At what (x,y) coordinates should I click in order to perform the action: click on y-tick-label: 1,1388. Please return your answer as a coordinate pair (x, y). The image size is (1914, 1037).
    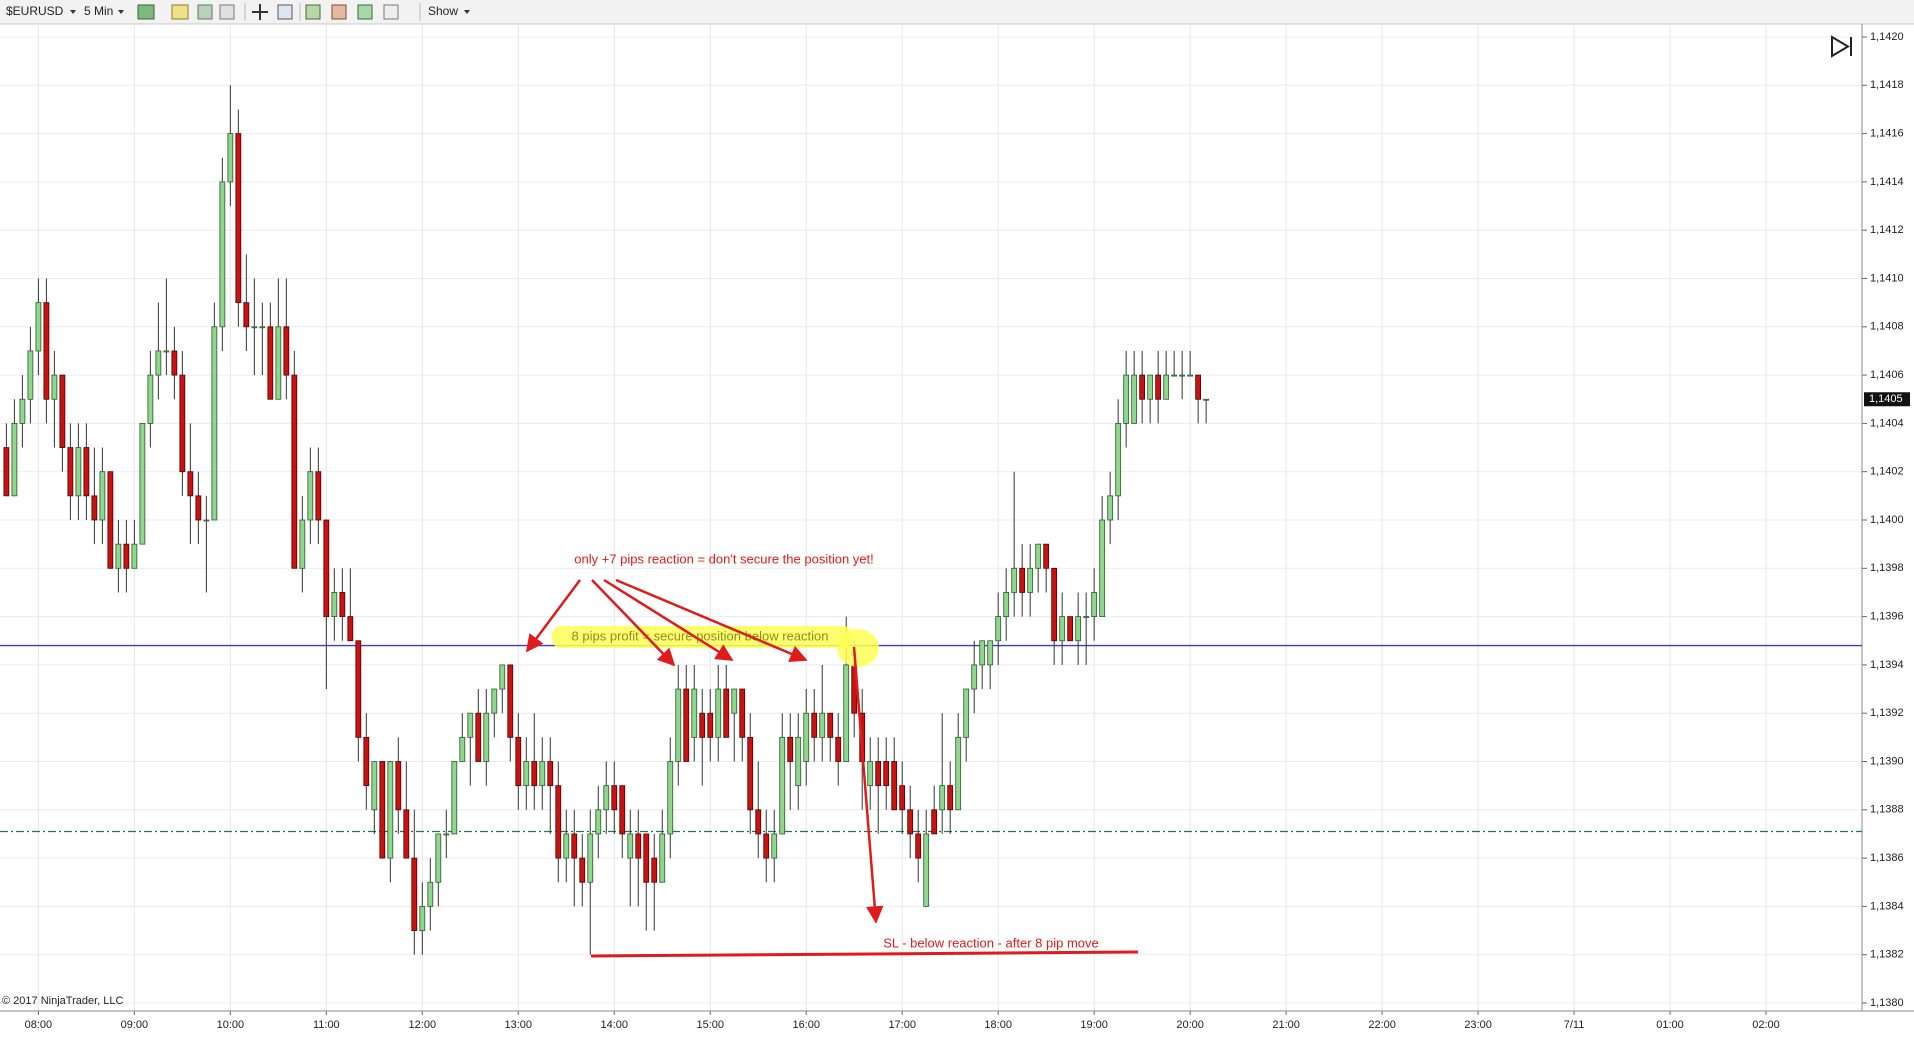
    Looking at the image, I should click on (1887, 810).